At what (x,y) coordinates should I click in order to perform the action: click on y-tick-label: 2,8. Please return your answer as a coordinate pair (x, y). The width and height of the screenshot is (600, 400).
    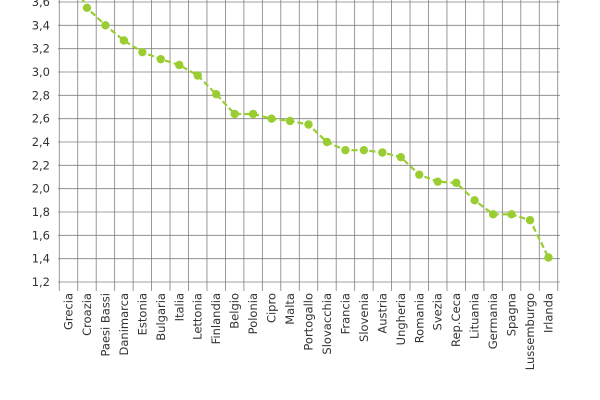
    Looking at the image, I should click on (41, 95).